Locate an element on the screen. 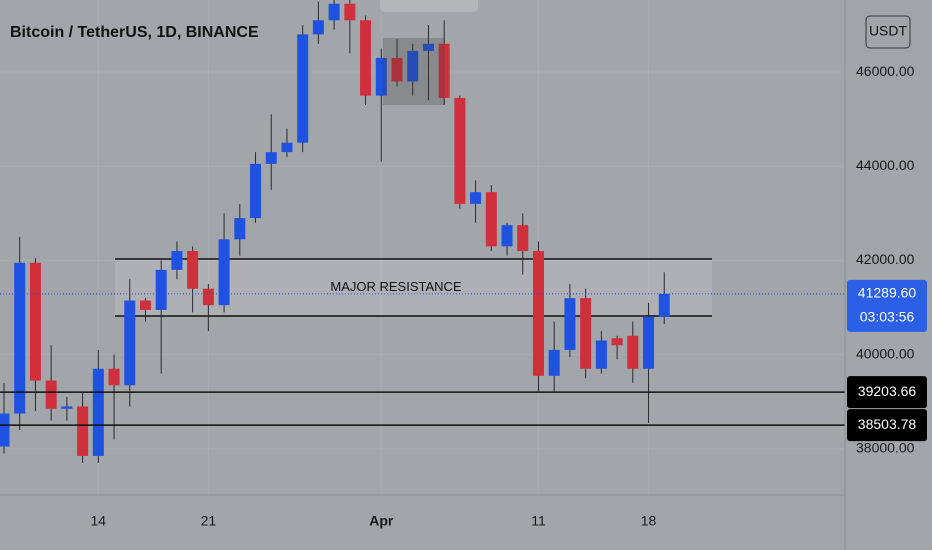 This screenshot has width=932, height=550. x-tick-label: Apr is located at coordinates (381, 521).